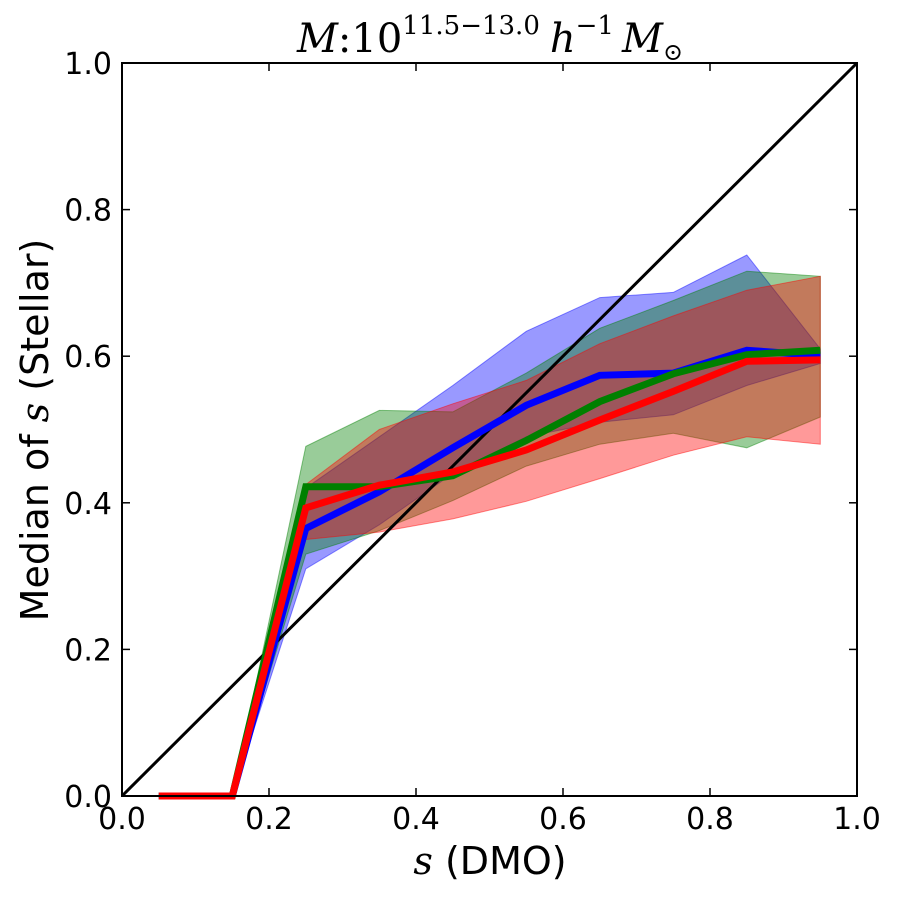 This screenshot has width=900, height=900. What do you see at coordinates (563, 819) in the screenshot?
I see `x-tick-label: 0.6` at bounding box center [563, 819].